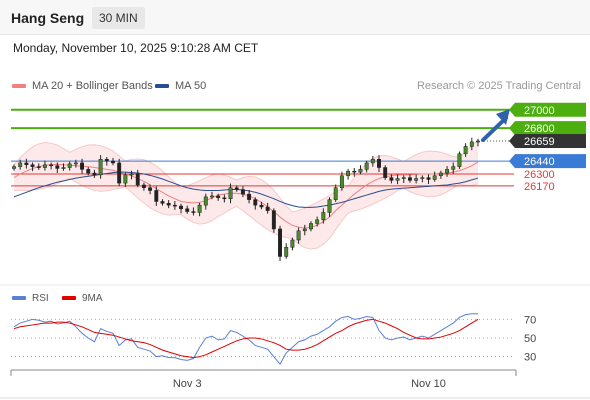  What do you see at coordinates (136, 48) in the screenshot?
I see `datetime-stamp: Monday, November 10, 2025 9:10:28 AM CET` at bounding box center [136, 48].